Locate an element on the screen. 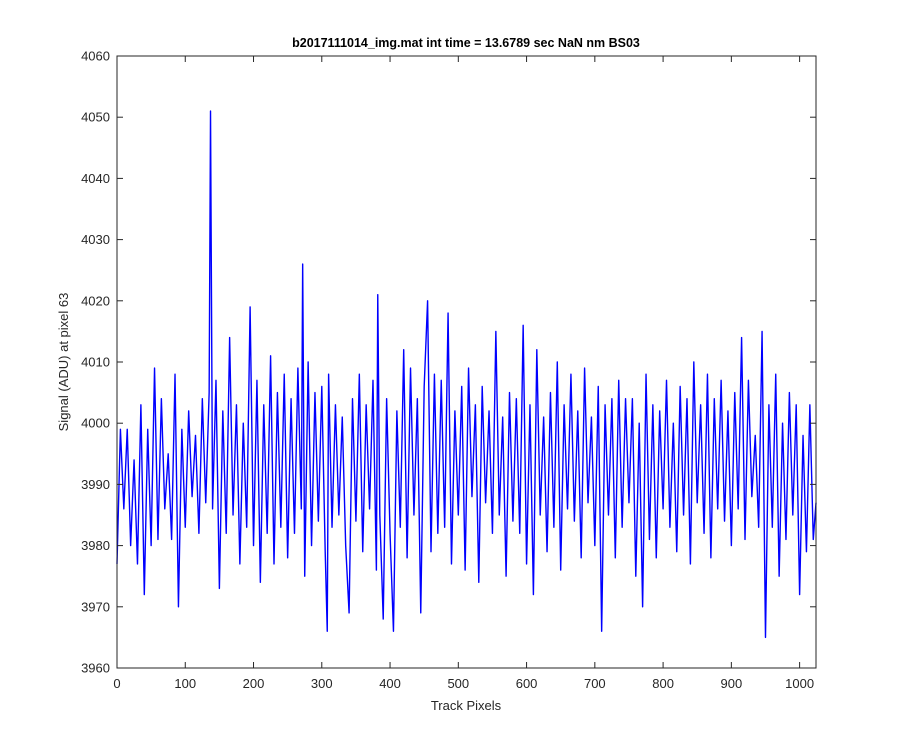  y-tick-label: 3980 is located at coordinates (95, 545).